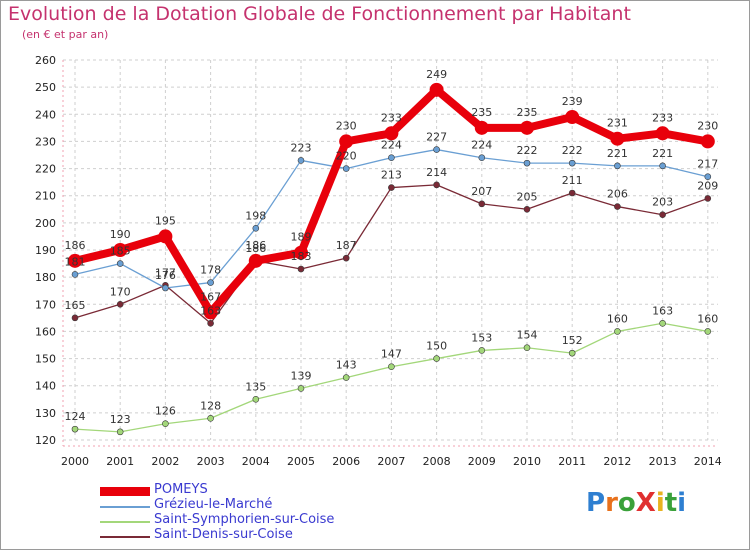 The width and height of the screenshot is (750, 550). Describe the element at coordinates (45, 331) in the screenshot. I see `y-tick-label-160: 160` at that location.